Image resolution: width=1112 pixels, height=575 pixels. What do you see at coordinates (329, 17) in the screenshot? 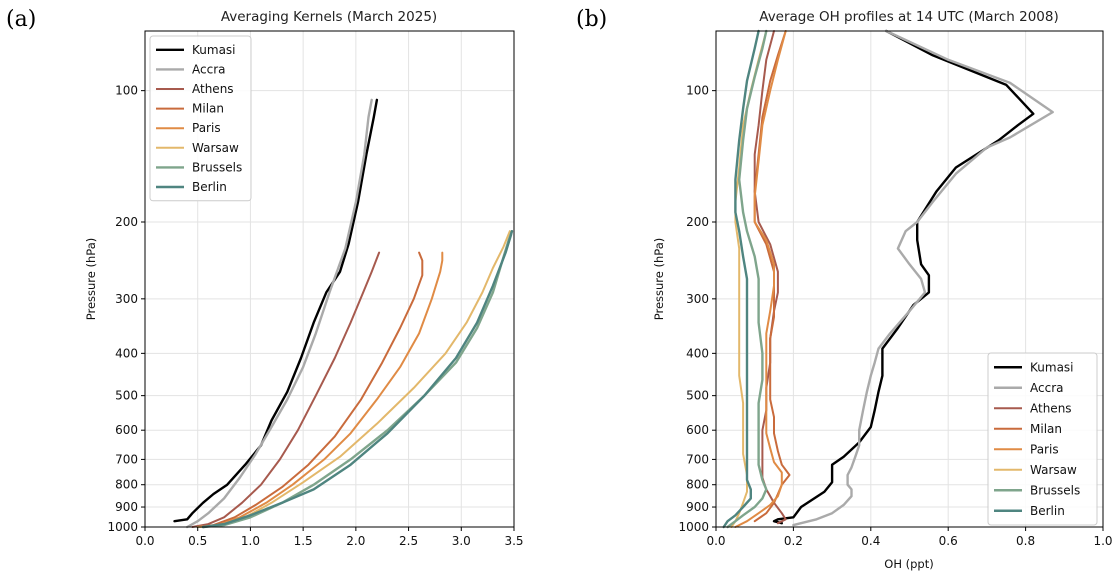
I see `panel-a-title: Averaging Kernels (March 2025)` at bounding box center [329, 17].